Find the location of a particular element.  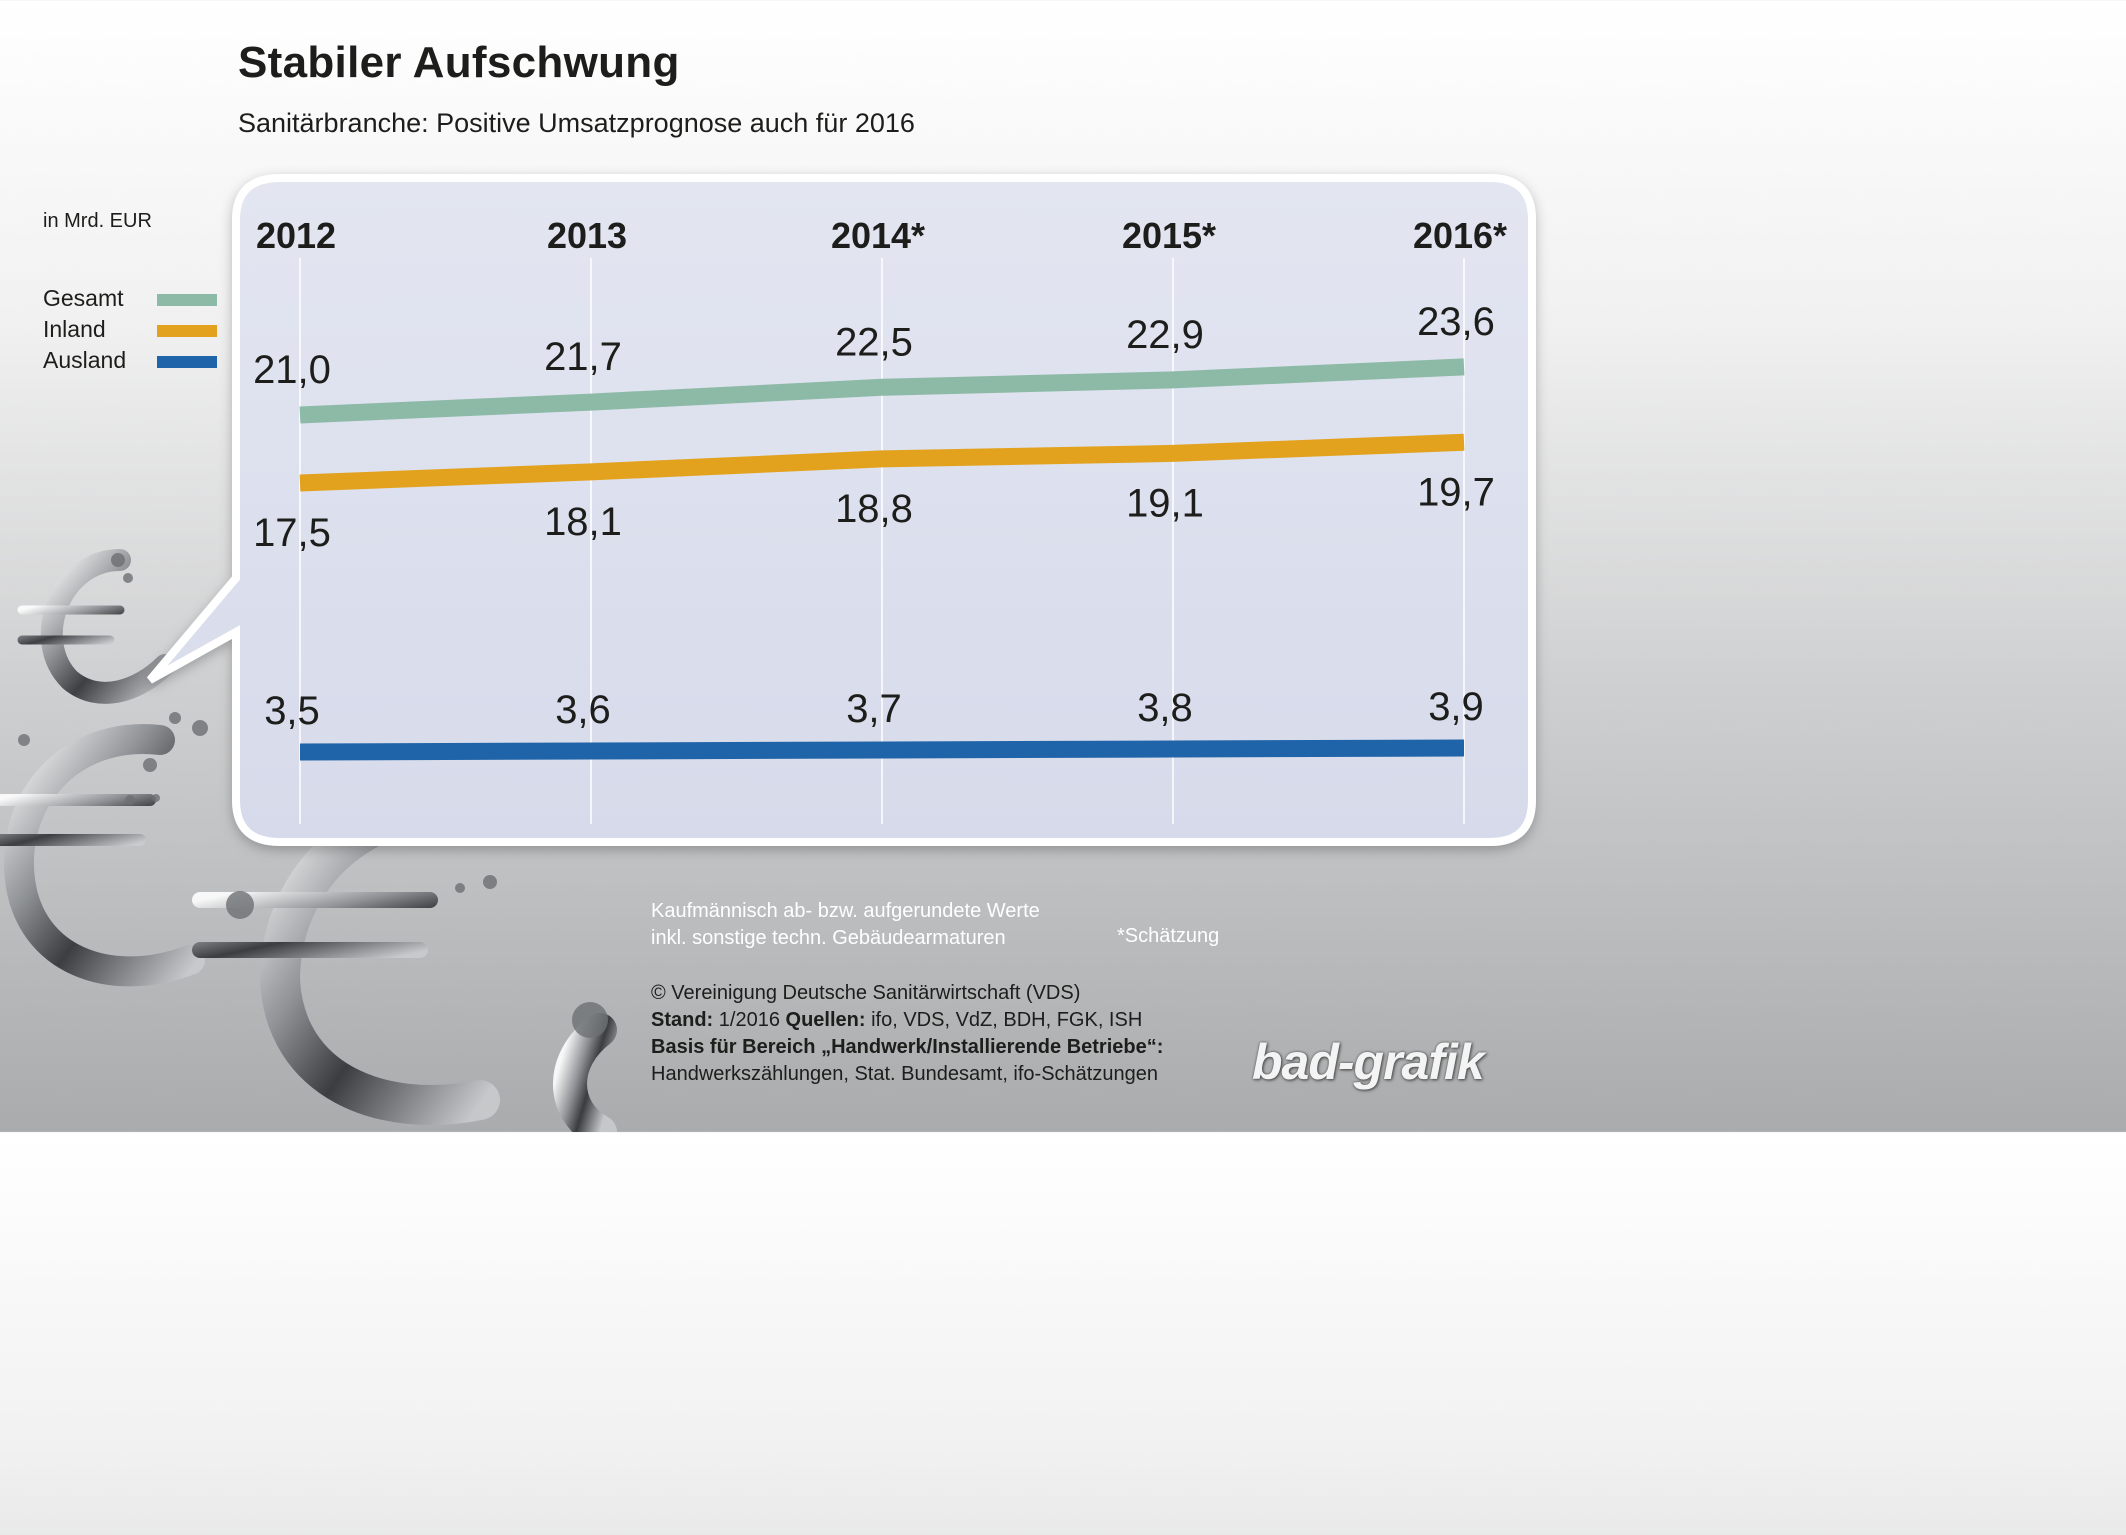

stand-value: 1/2016 is located at coordinates (749, 1020).